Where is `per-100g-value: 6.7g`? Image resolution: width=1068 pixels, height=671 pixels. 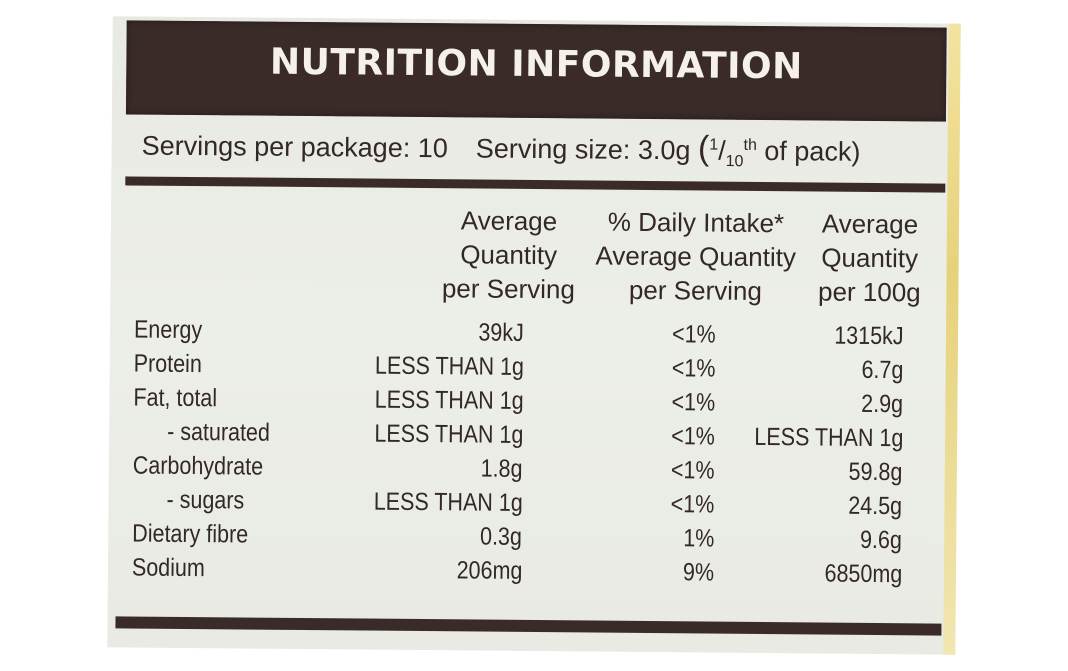 per-100g-value: 6.7g is located at coordinates (882, 370).